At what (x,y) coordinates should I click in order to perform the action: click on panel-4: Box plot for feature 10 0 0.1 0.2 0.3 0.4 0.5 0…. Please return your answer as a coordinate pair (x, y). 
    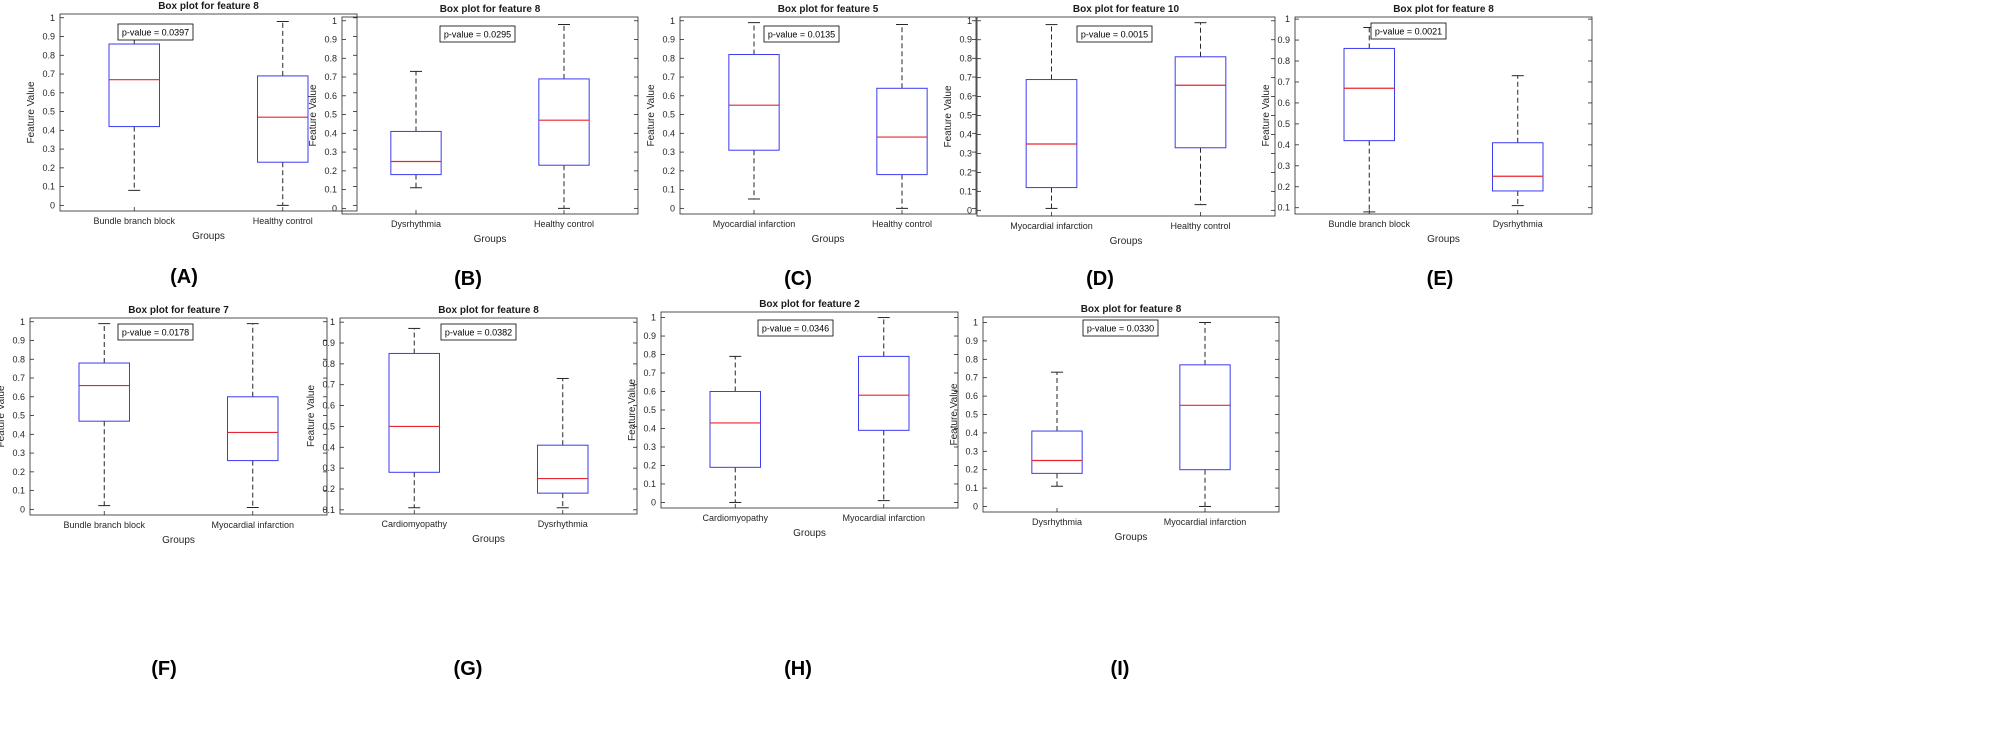
    Looking at the image, I should click on (1109, 147).